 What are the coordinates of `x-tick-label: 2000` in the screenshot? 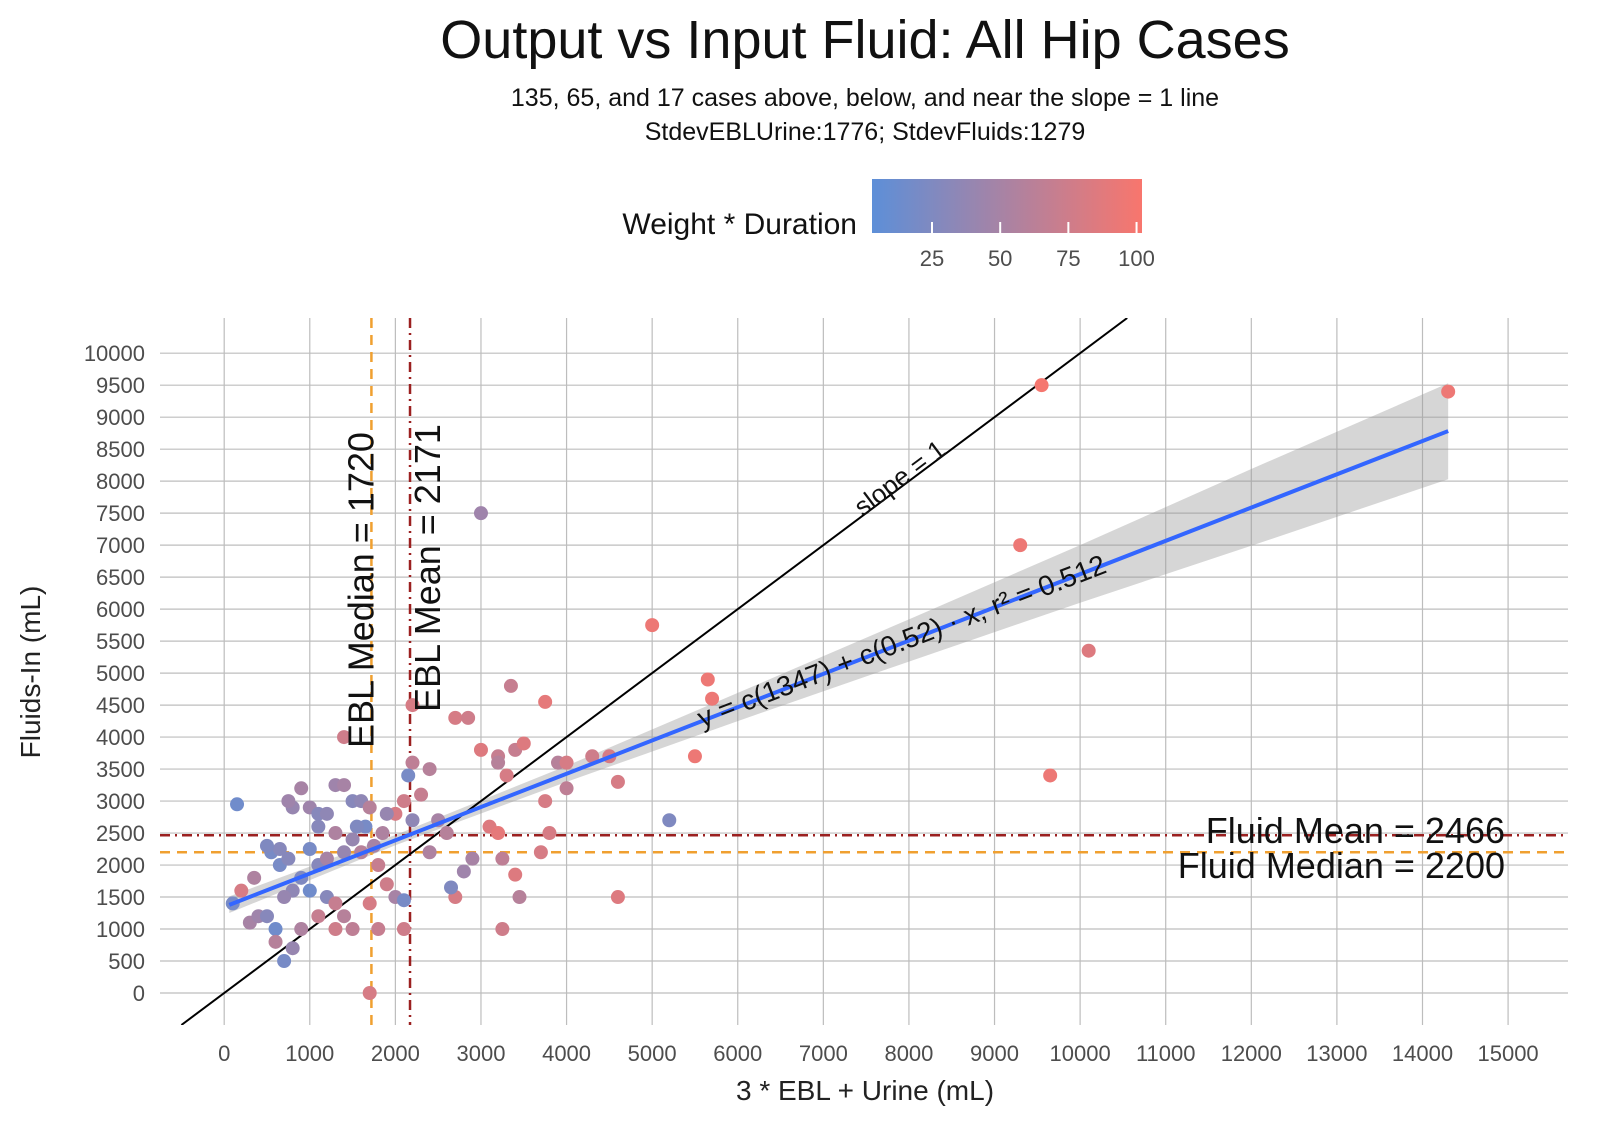 It's located at (395, 1053).